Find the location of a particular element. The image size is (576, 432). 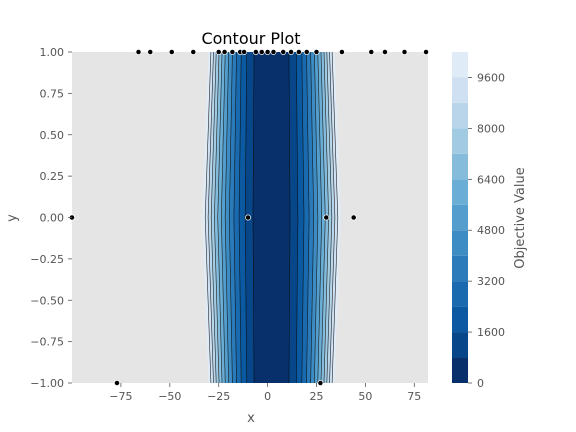

y-tick-label: −0.75 is located at coordinates (47, 342).